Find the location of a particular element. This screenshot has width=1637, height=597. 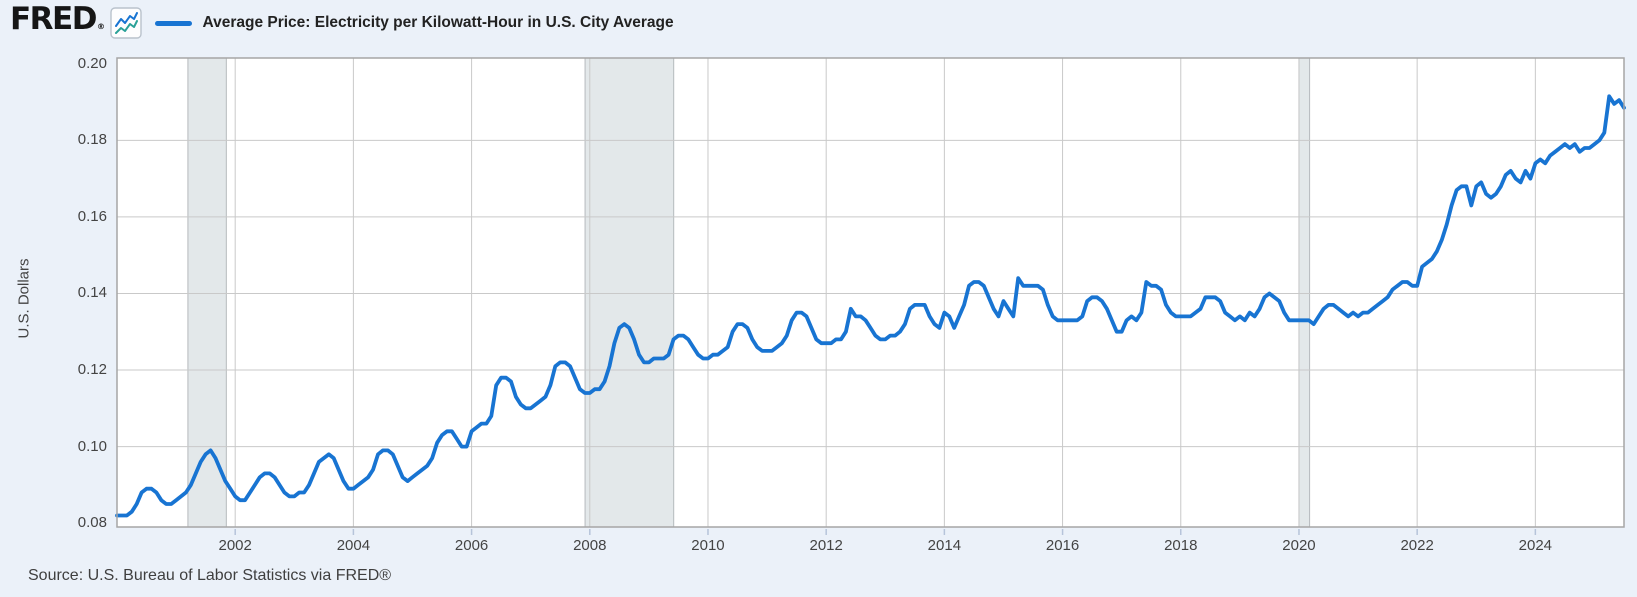

x-tick-label: 2016 is located at coordinates (1062, 545).